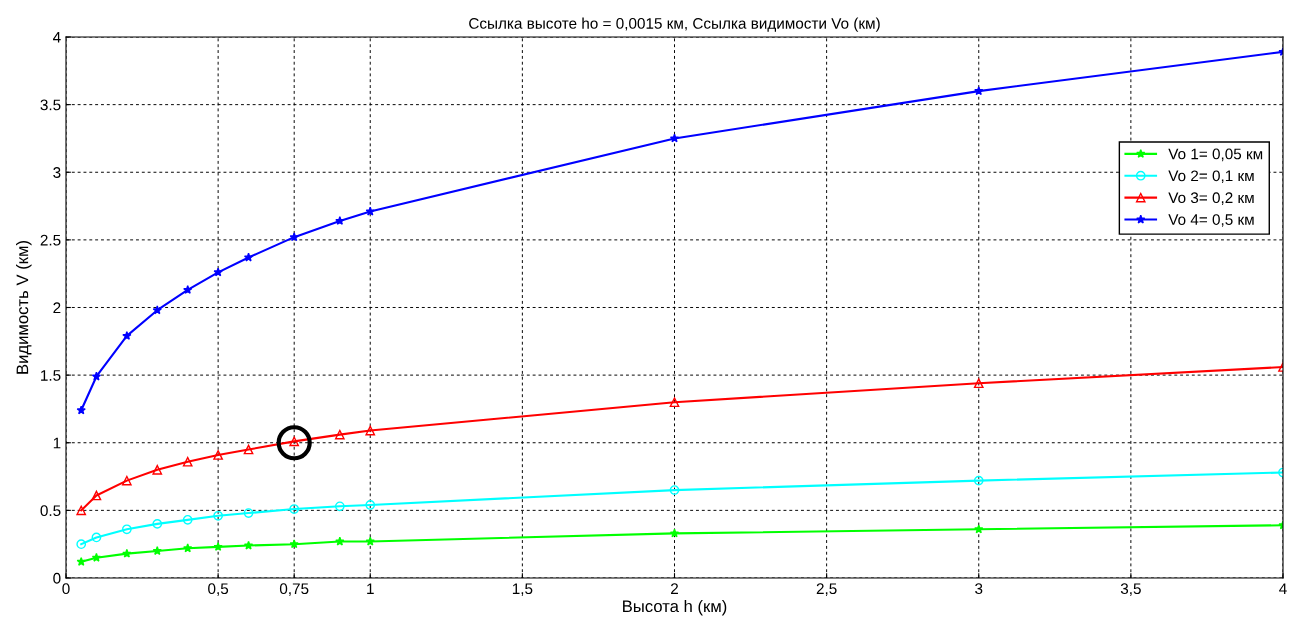 Image resolution: width=1299 pixels, height=627 pixels. Describe the element at coordinates (1215, 155) in the screenshot. I see `legend-label: Vo 1= 0,05 км` at that location.